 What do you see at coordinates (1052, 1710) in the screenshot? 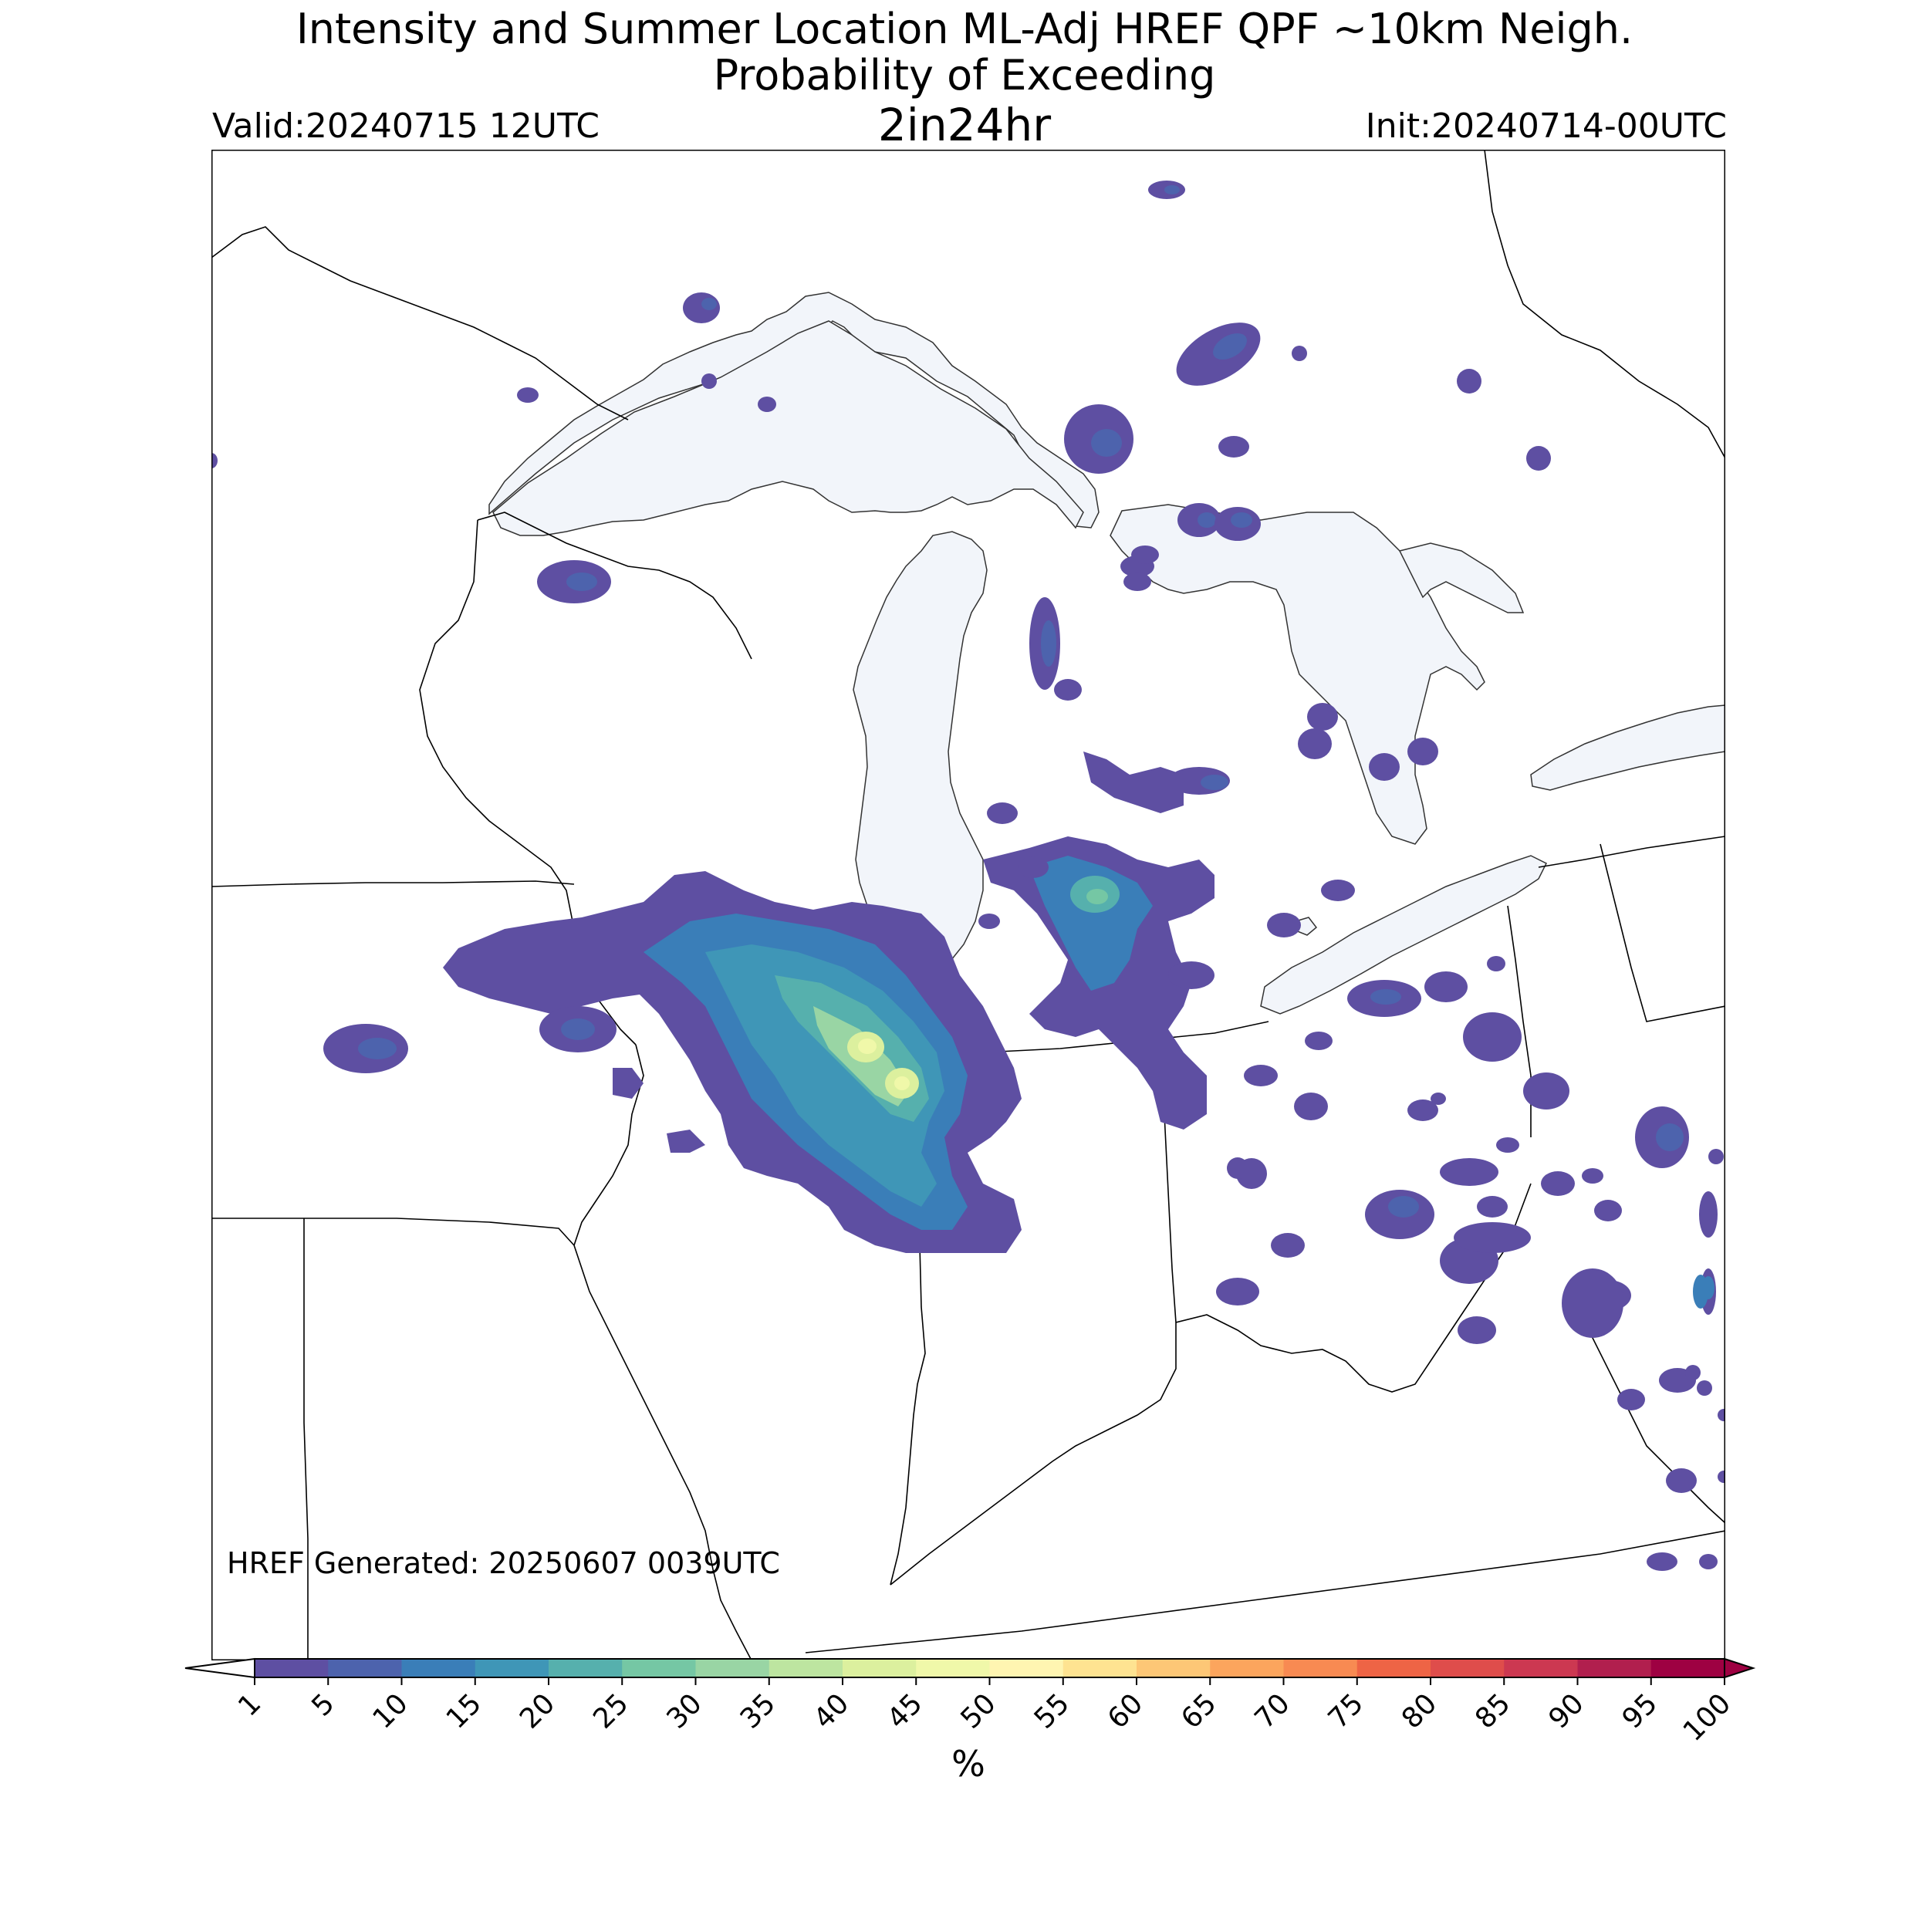
I see `colorbar-tick-label: 55` at bounding box center [1052, 1710].